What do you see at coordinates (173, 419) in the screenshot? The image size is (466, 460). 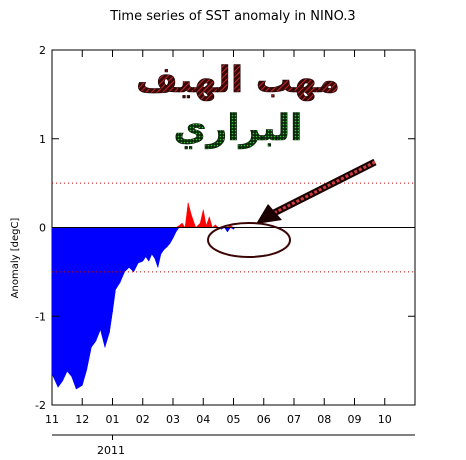 I see `x-tick-label: 03` at bounding box center [173, 419].